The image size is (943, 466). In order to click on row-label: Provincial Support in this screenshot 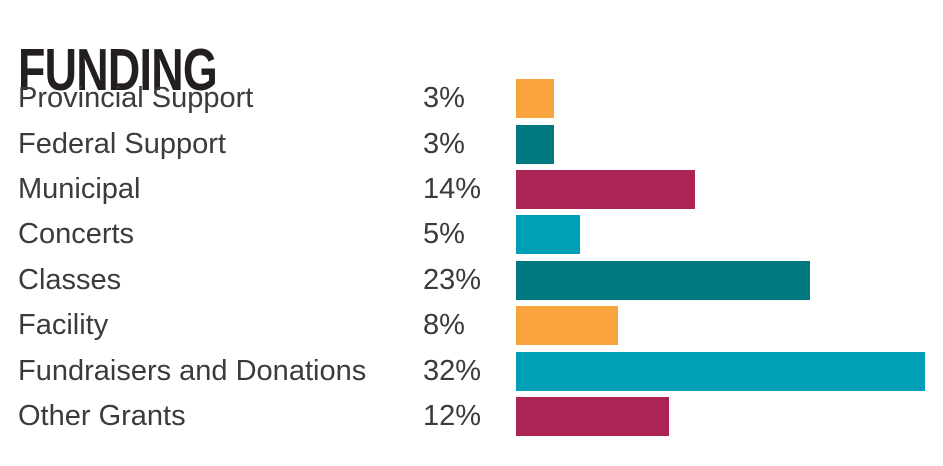, I will do `click(136, 98)`.